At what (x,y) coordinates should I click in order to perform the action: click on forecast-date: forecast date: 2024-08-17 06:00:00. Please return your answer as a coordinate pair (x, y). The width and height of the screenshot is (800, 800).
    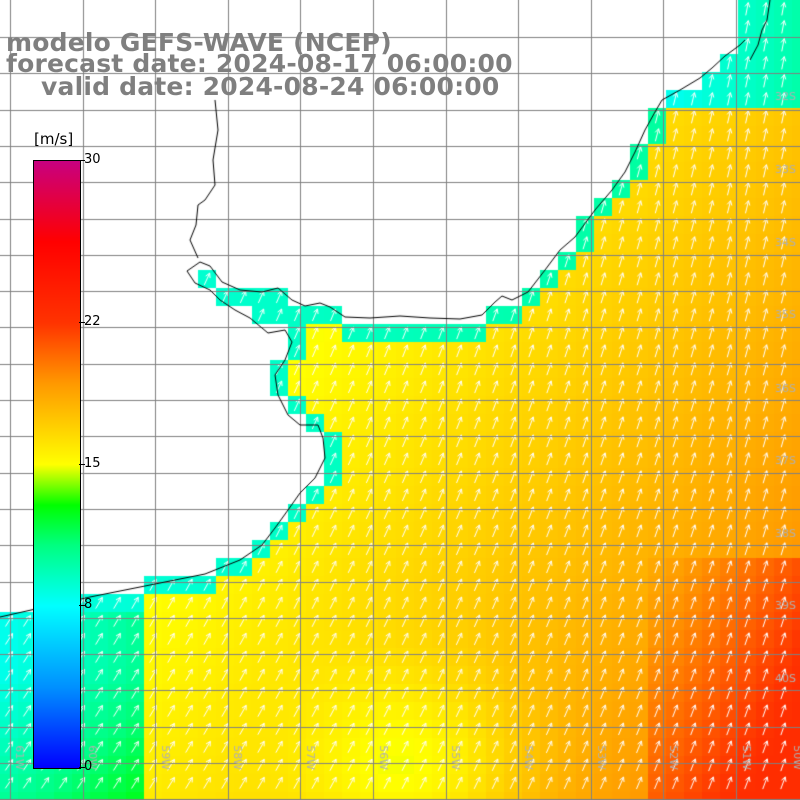
    Looking at the image, I should click on (259, 63).